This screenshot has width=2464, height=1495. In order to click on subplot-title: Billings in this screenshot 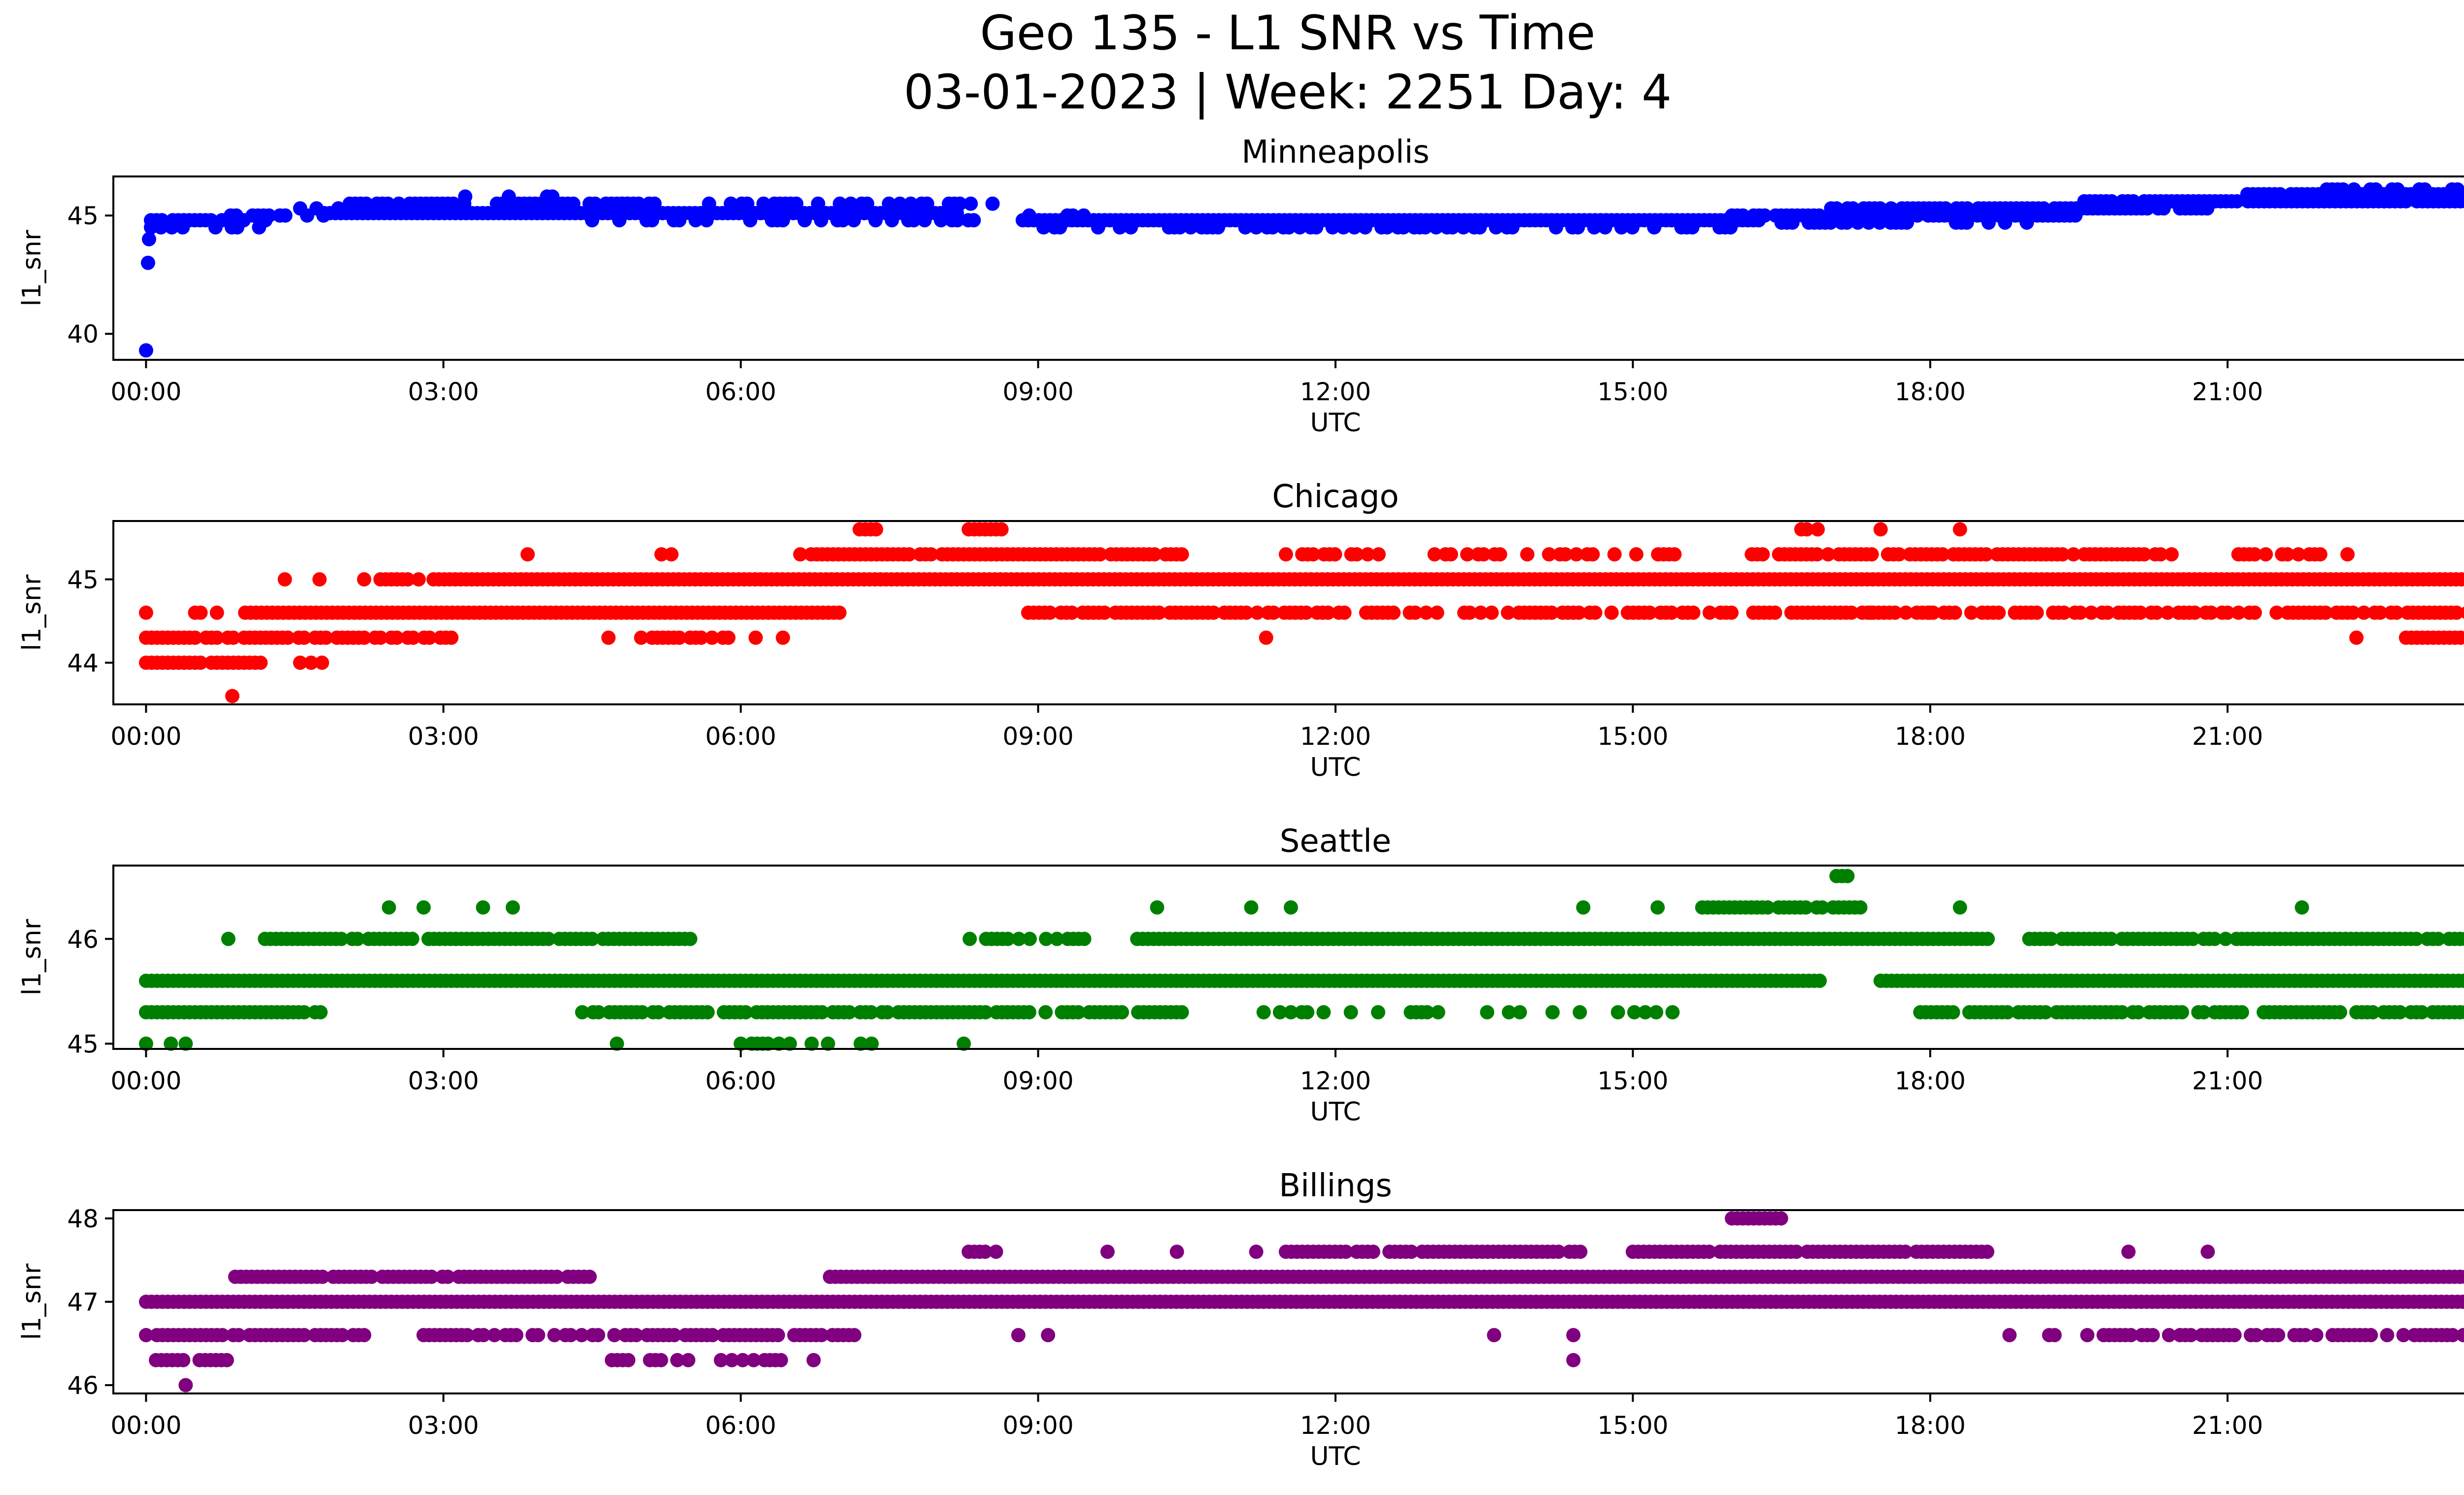, I will do `click(1335, 1186)`.